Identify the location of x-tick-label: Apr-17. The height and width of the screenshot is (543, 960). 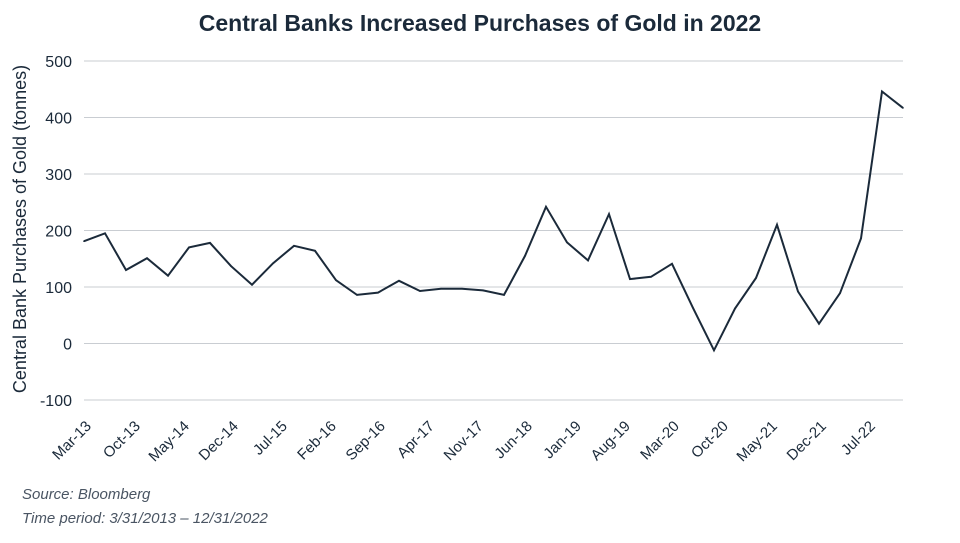
(416, 440).